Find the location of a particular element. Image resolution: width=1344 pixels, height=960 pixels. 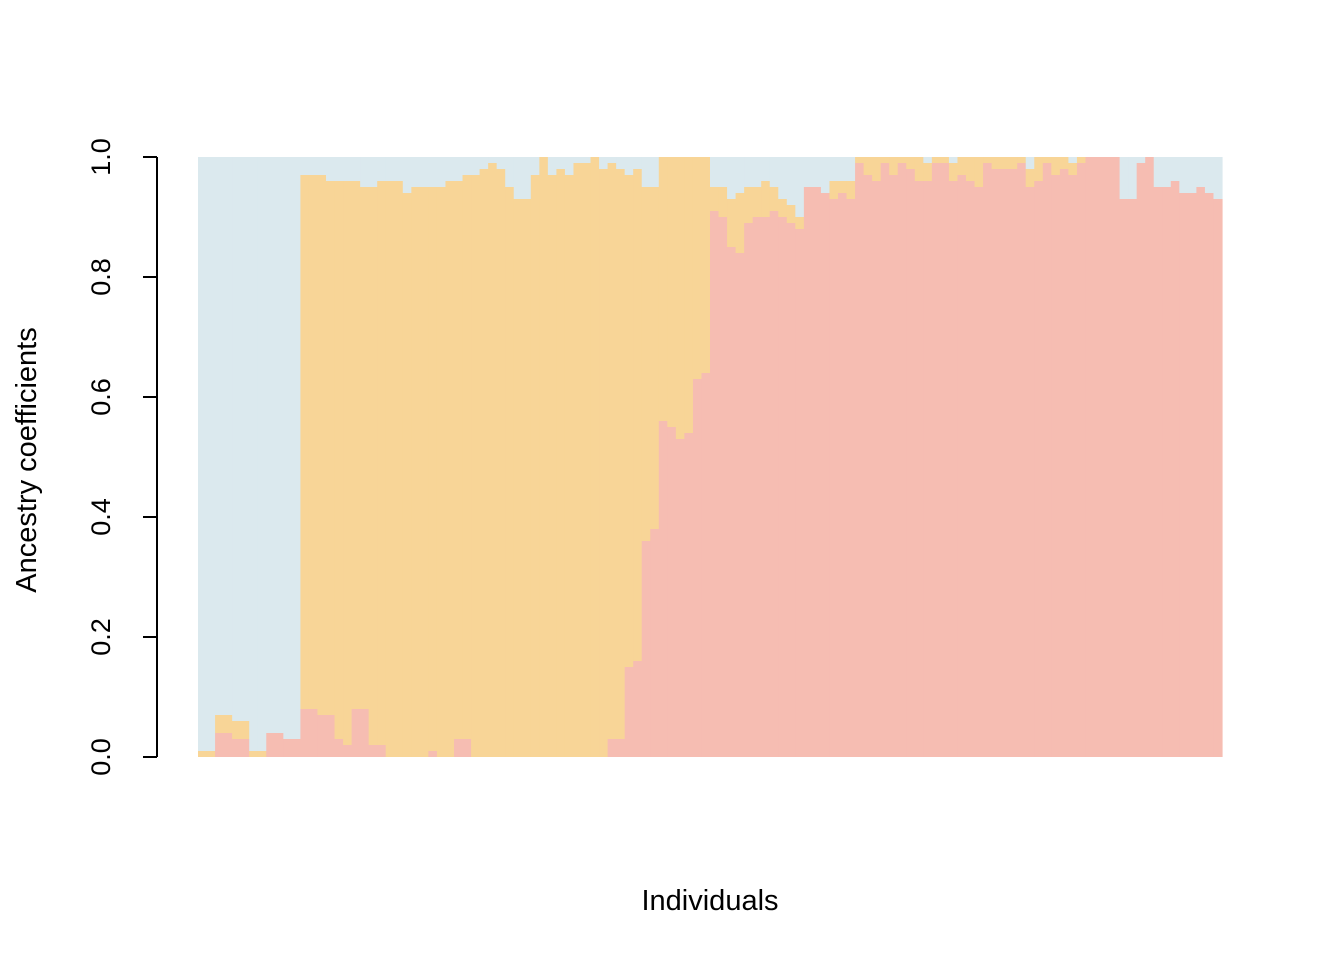

y-tick-label: 1.0 is located at coordinates (101, 157).